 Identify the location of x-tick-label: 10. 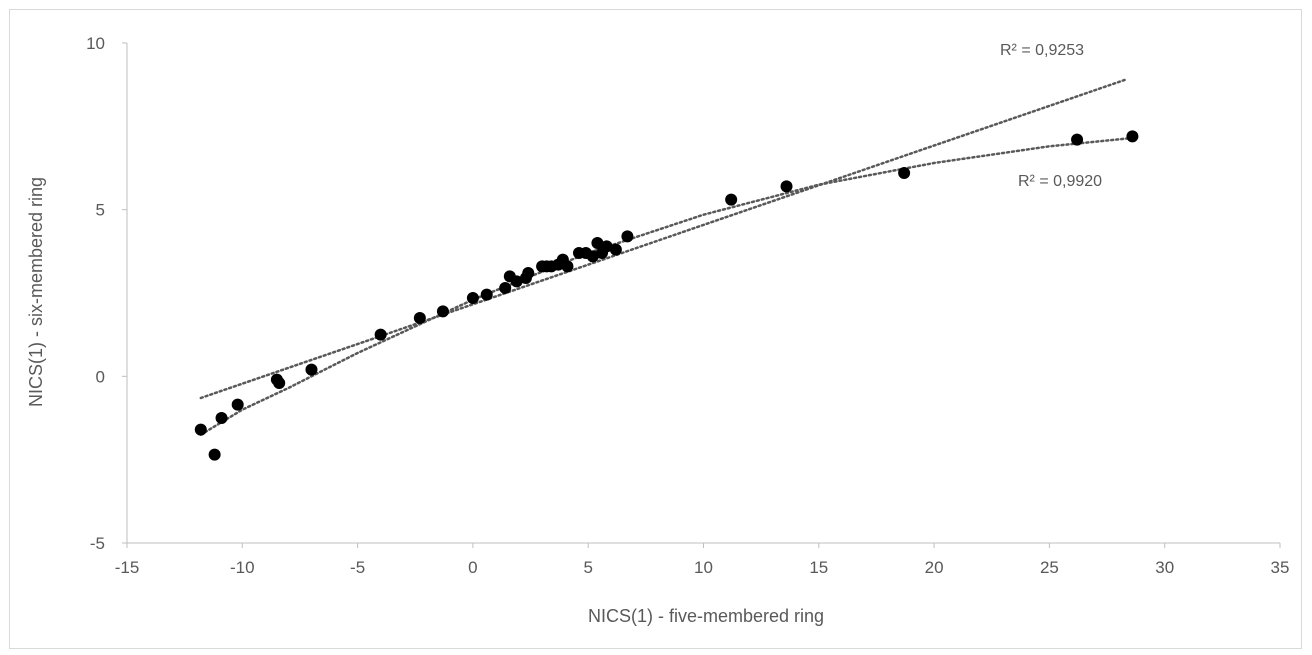
(703, 567).